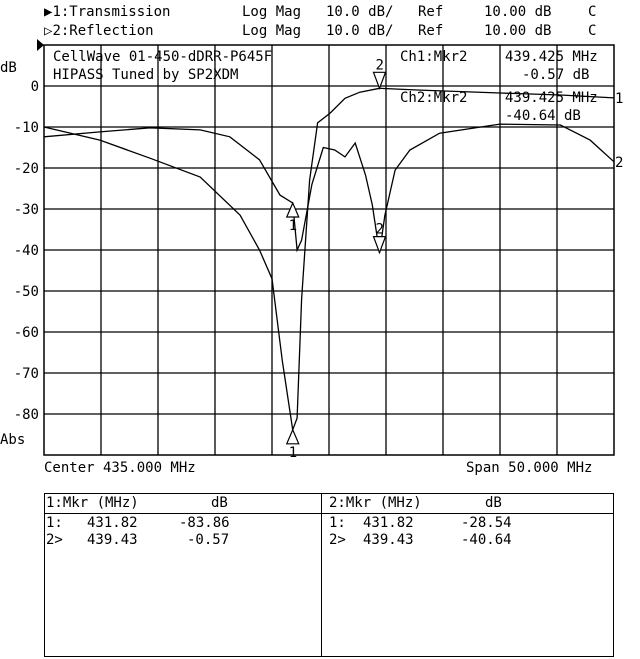 The width and height of the screenshot is (640, 659). I want to click on ch1-marker-value: -0.57 dB, so click(556, 75).